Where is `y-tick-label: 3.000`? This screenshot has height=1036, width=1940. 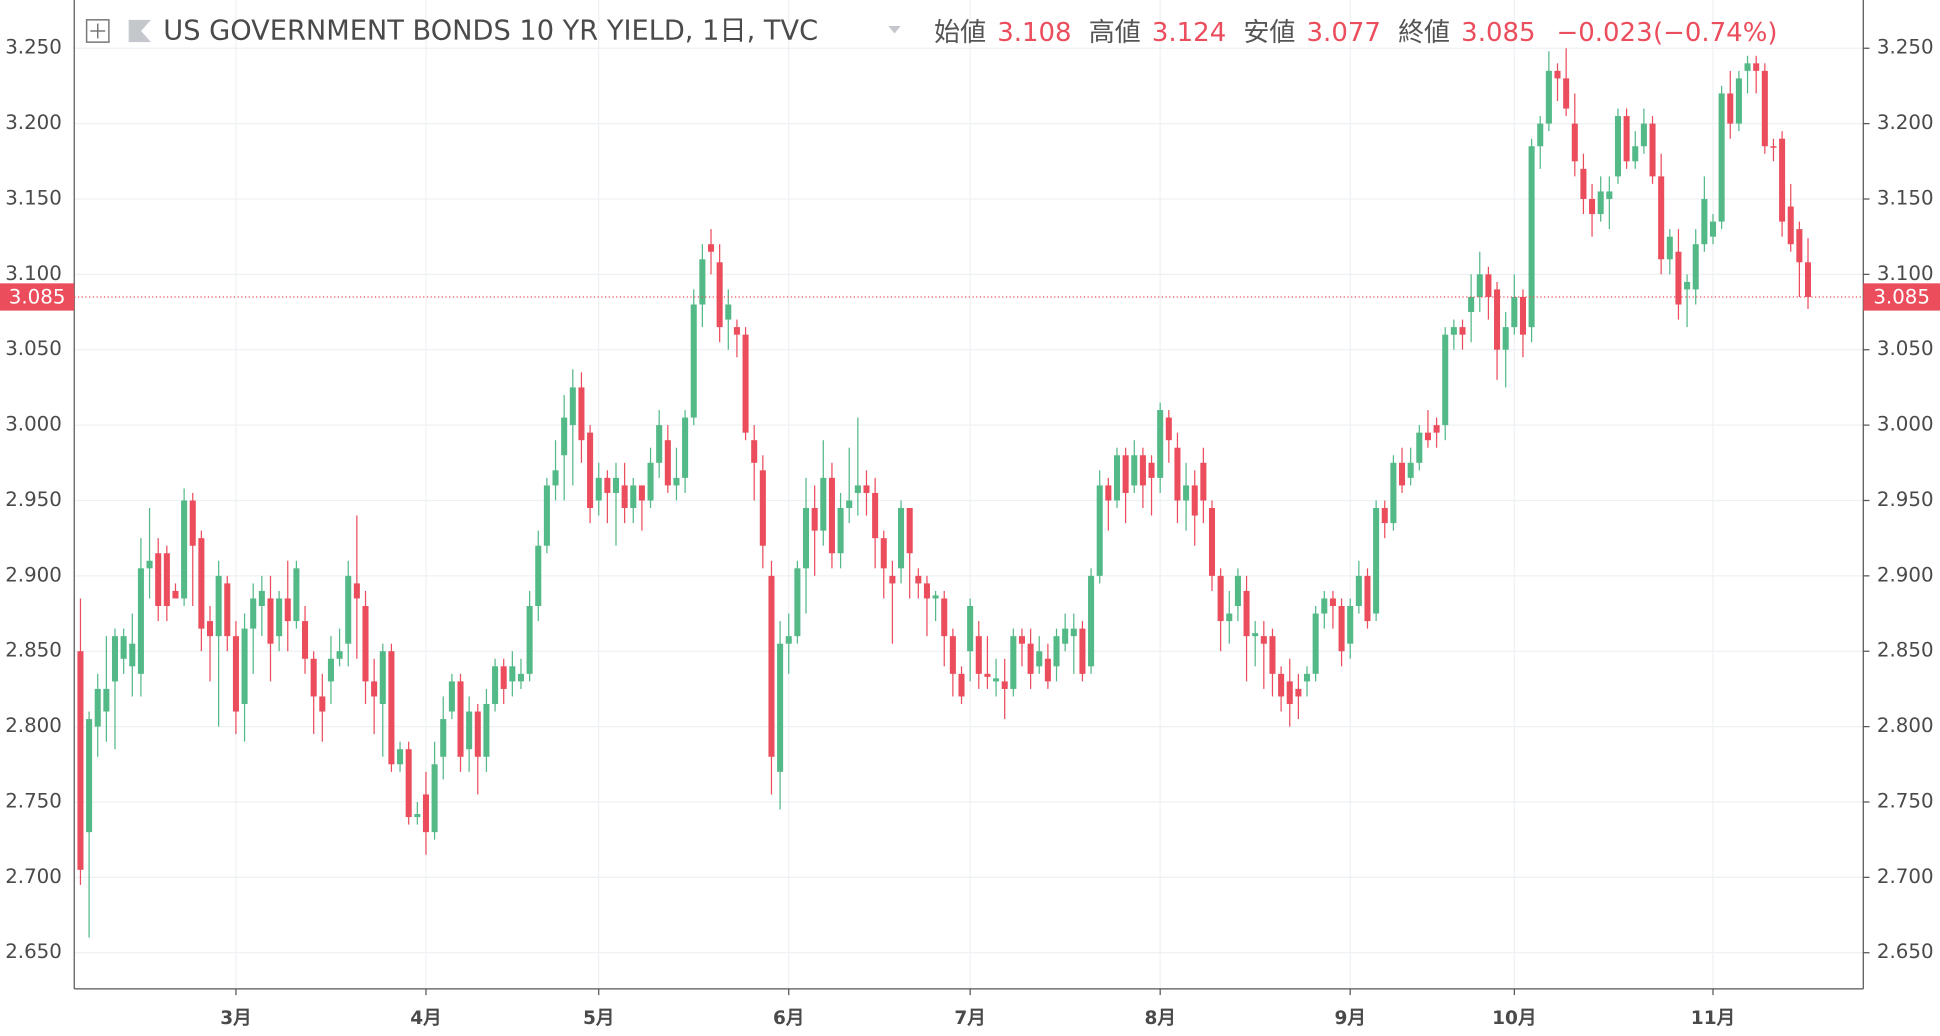 y-tick-label: 3.000 is located at coordinates (33, 424).